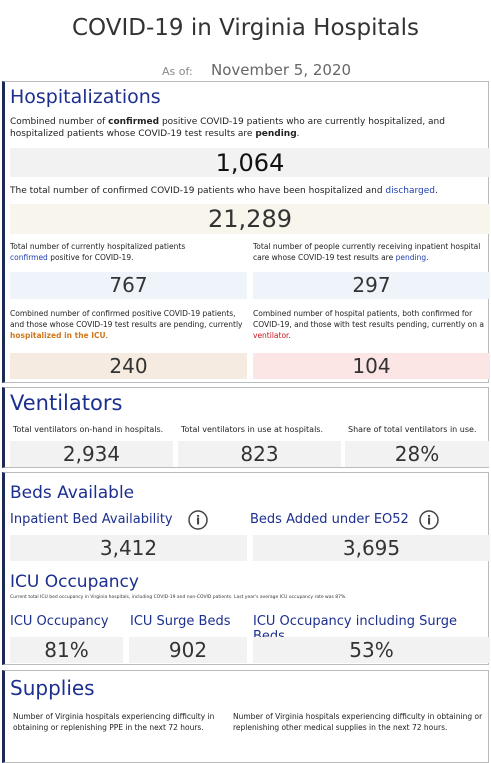 Image resolution: width=491 pixels, height=763 pixels. I want to click on as-of-label: As of:, so click(177, 71).